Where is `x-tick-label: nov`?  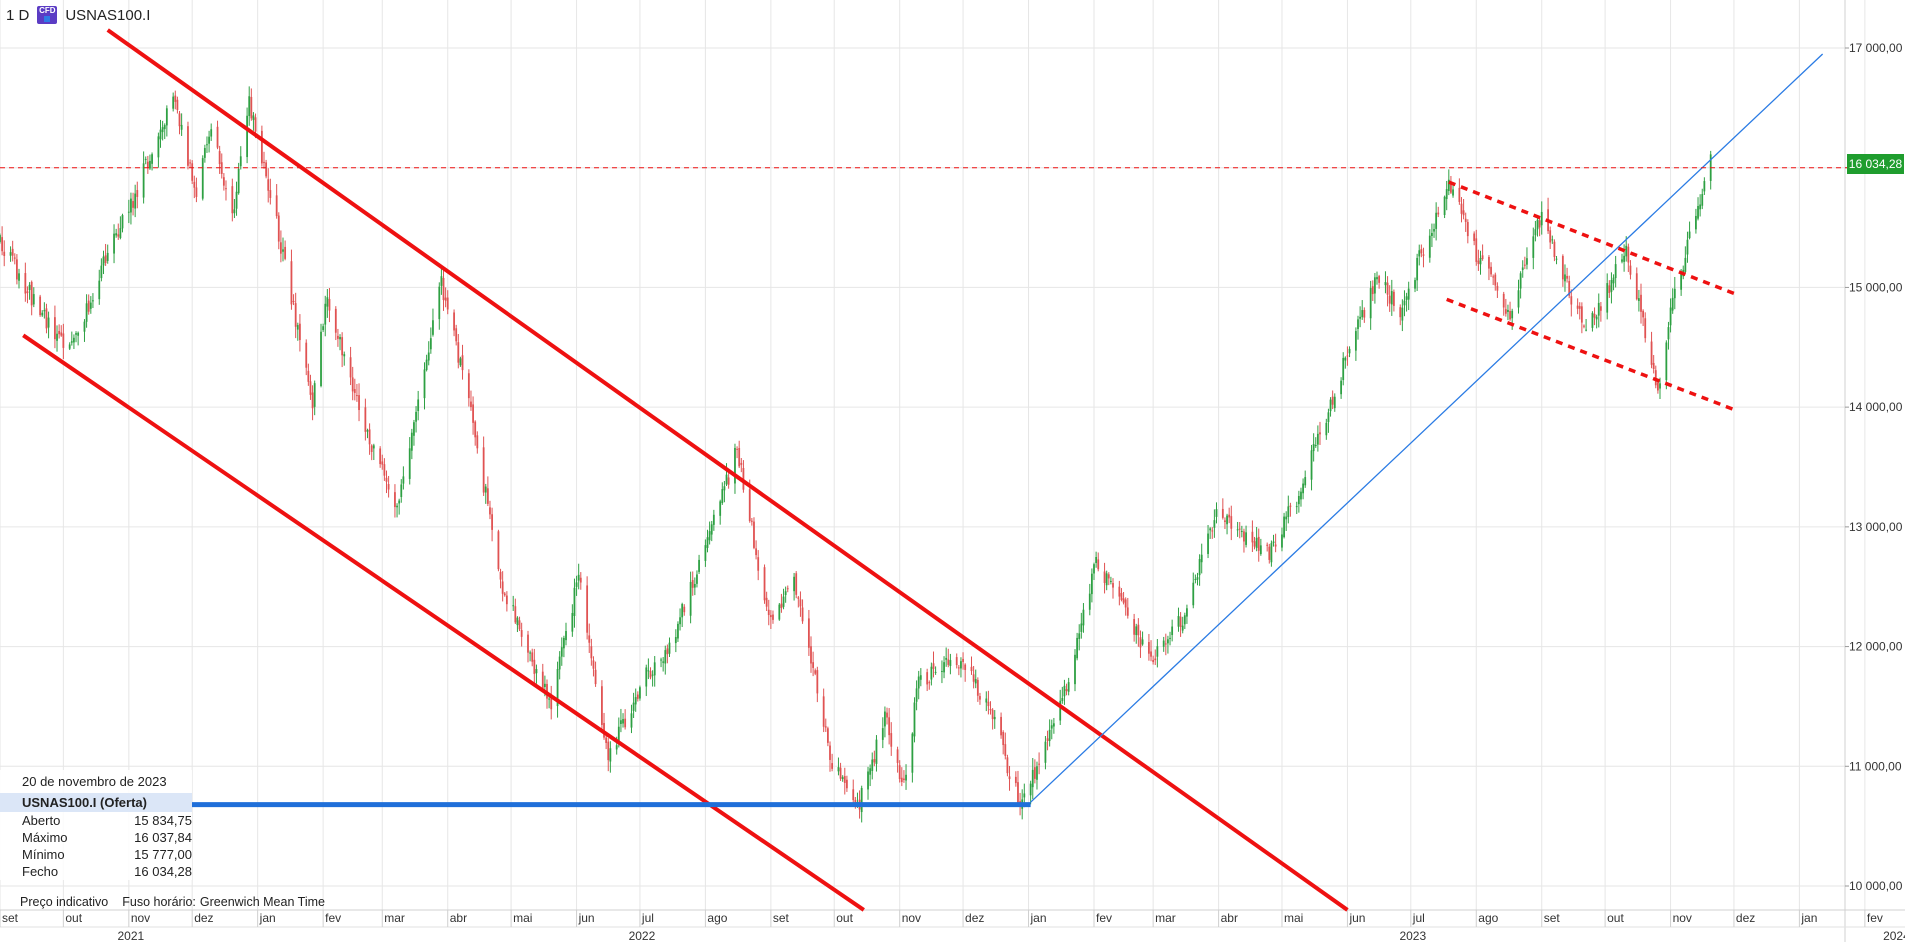 x-tick-label: nov is located at coordinates (1682, 918).